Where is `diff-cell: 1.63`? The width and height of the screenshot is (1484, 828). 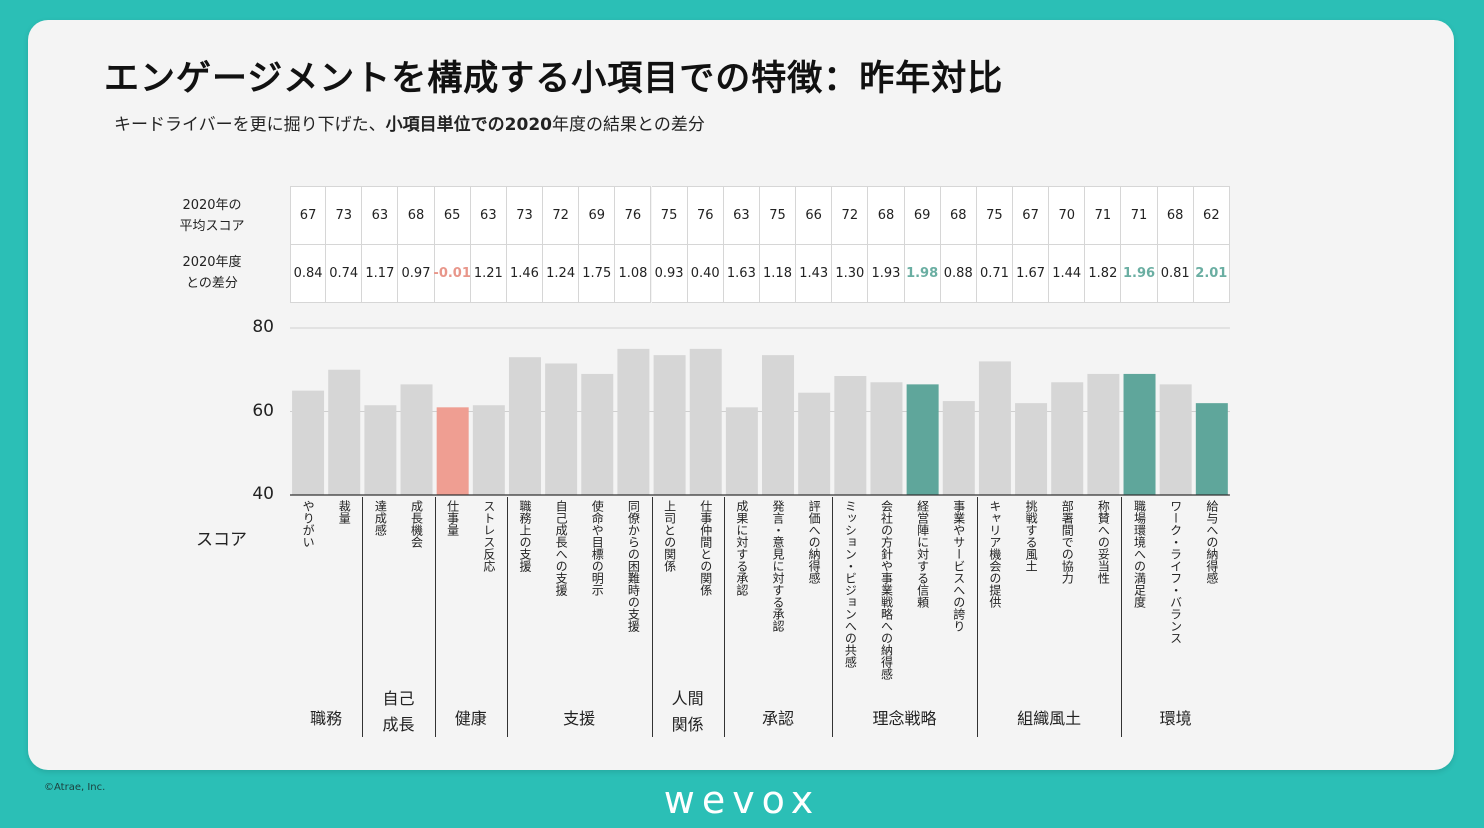
diff-cell: 1.63 is located at coordinates (741, 274).